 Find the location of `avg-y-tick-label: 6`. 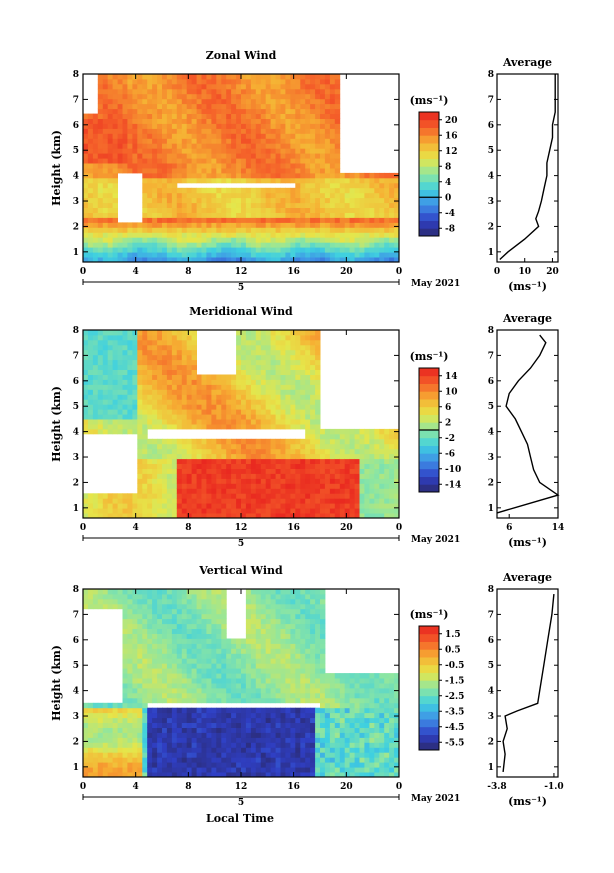

avg-y-tick-label: 6 is located at coordinates (491, 382).